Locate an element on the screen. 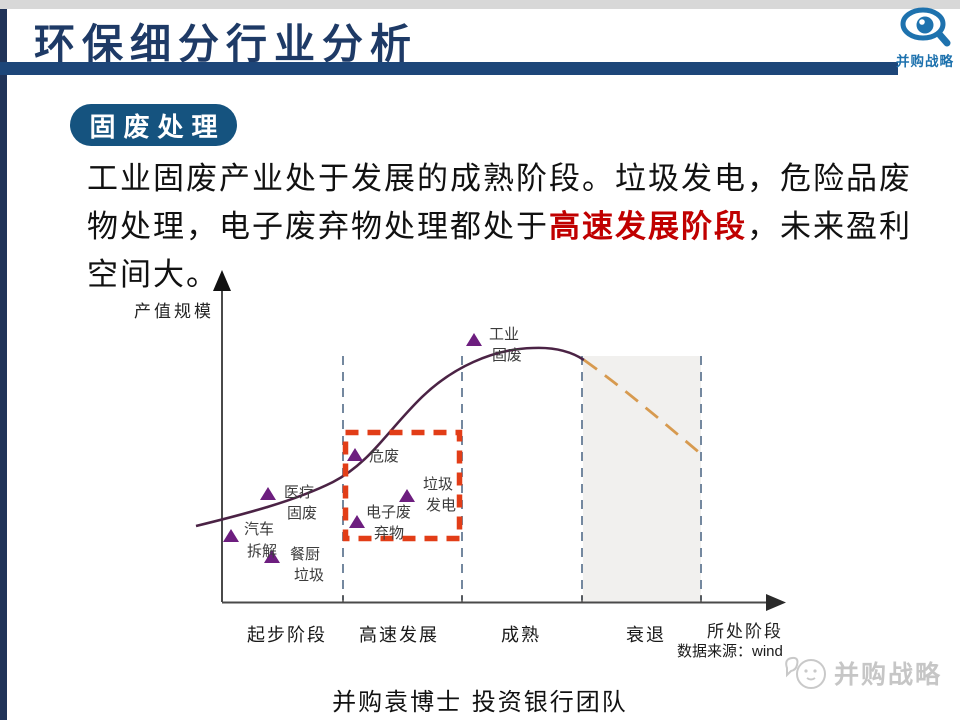 The image size is (960, 720). data-point-marker-ewaste is located at coordinates (357, 521).